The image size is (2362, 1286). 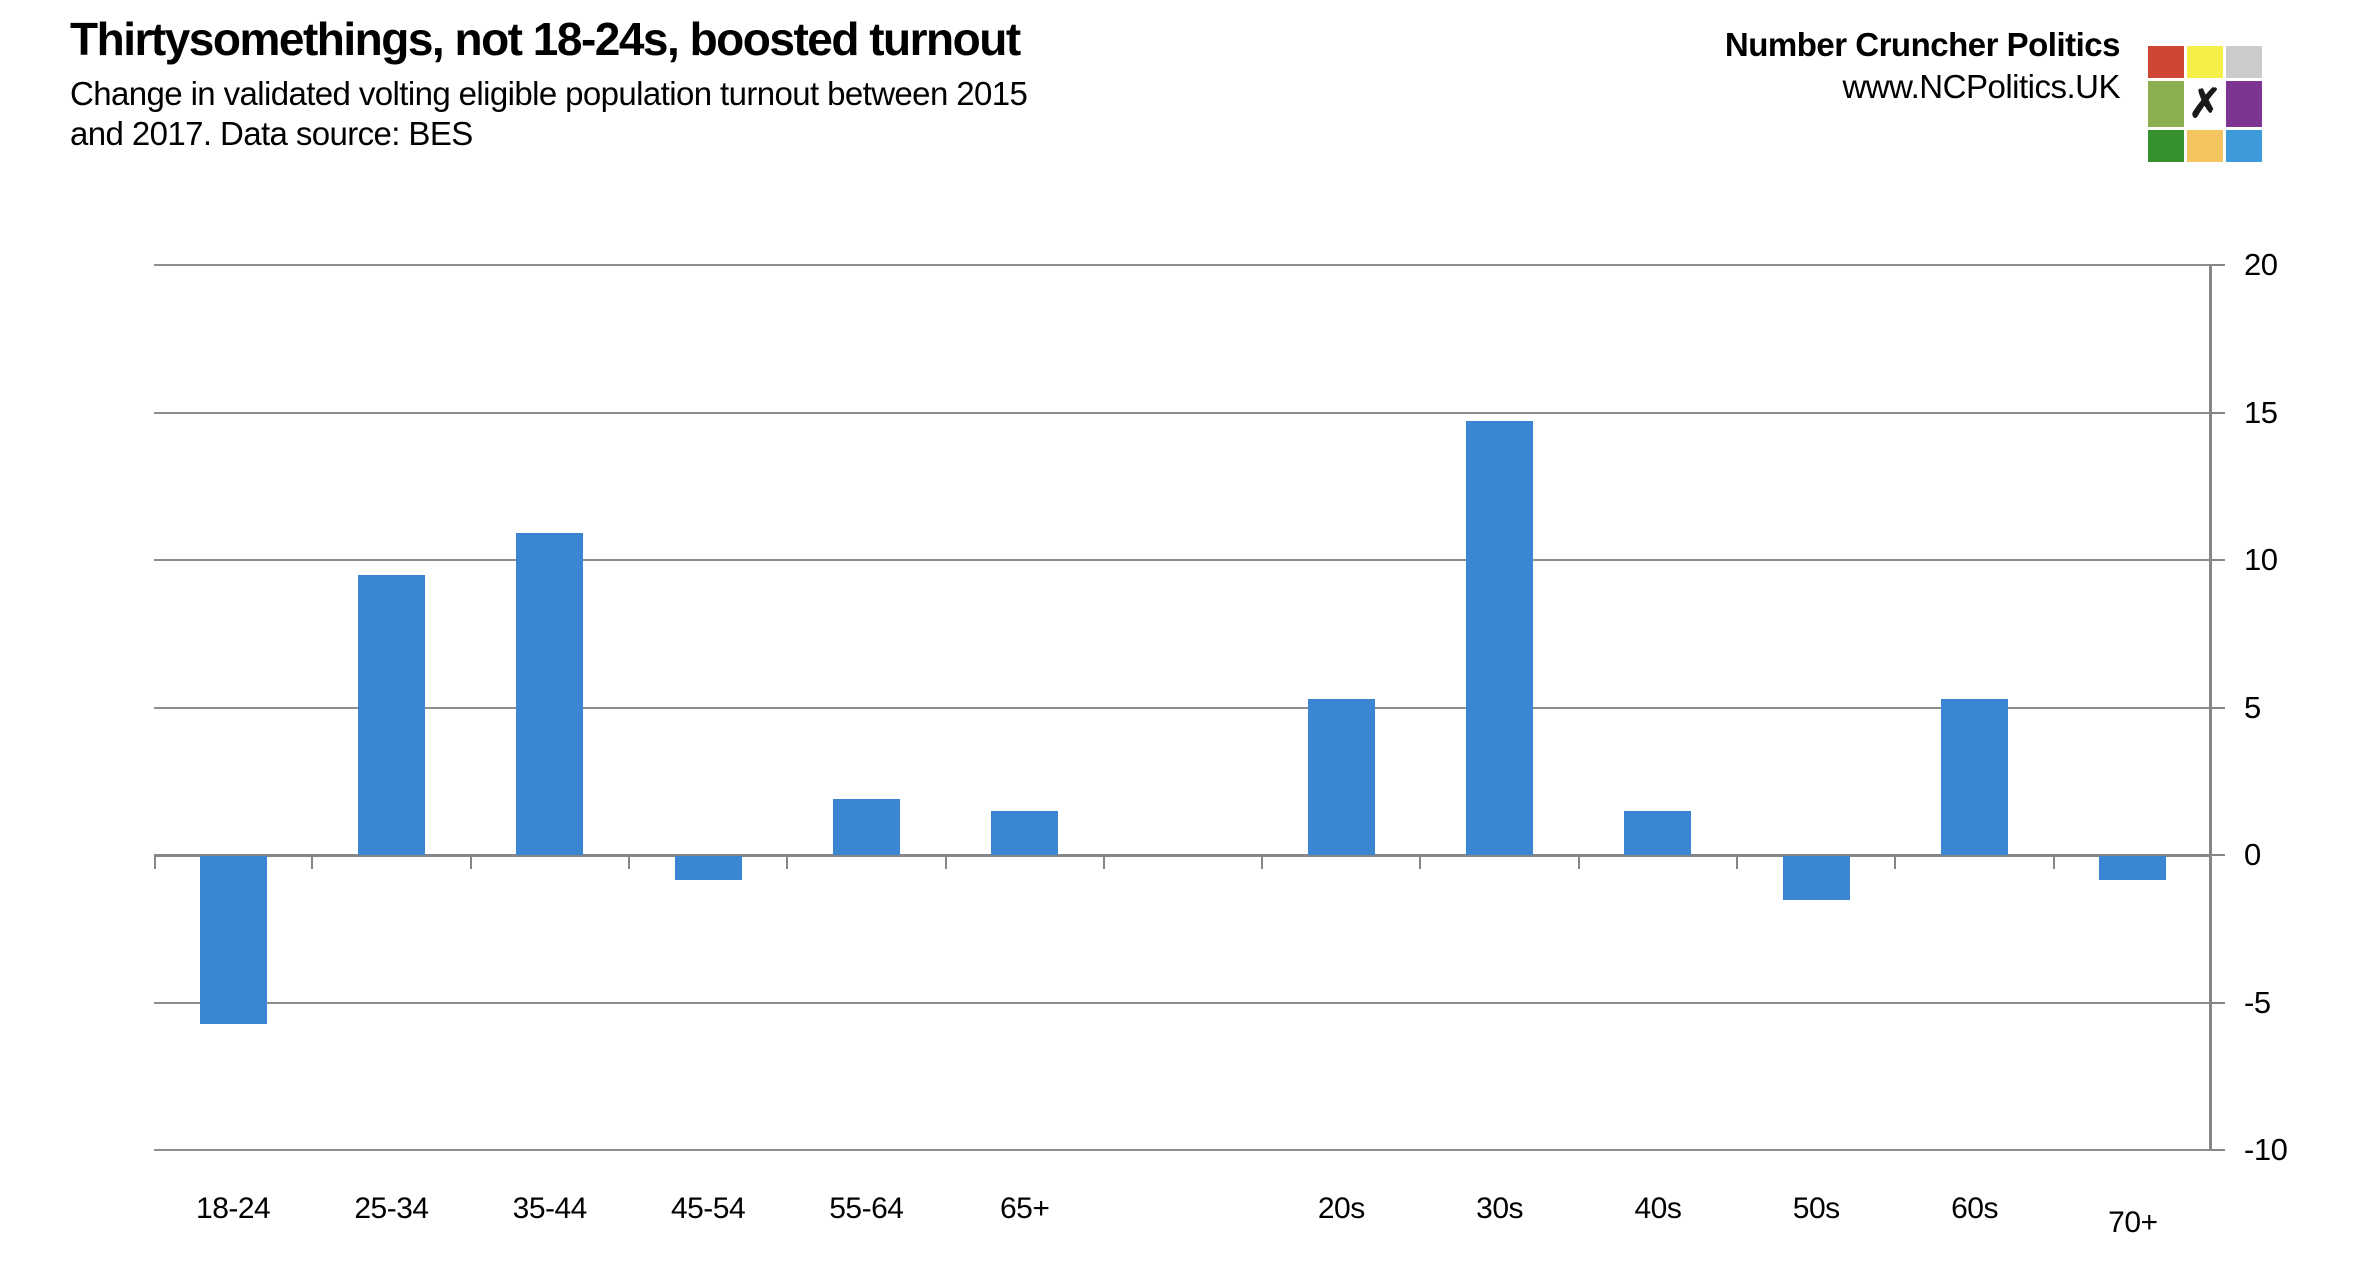 What do you see at coordinates (1024, 1208) in the screenshot?
I see `x-tick-label: 65+` at bounding box center [1024, 1208].